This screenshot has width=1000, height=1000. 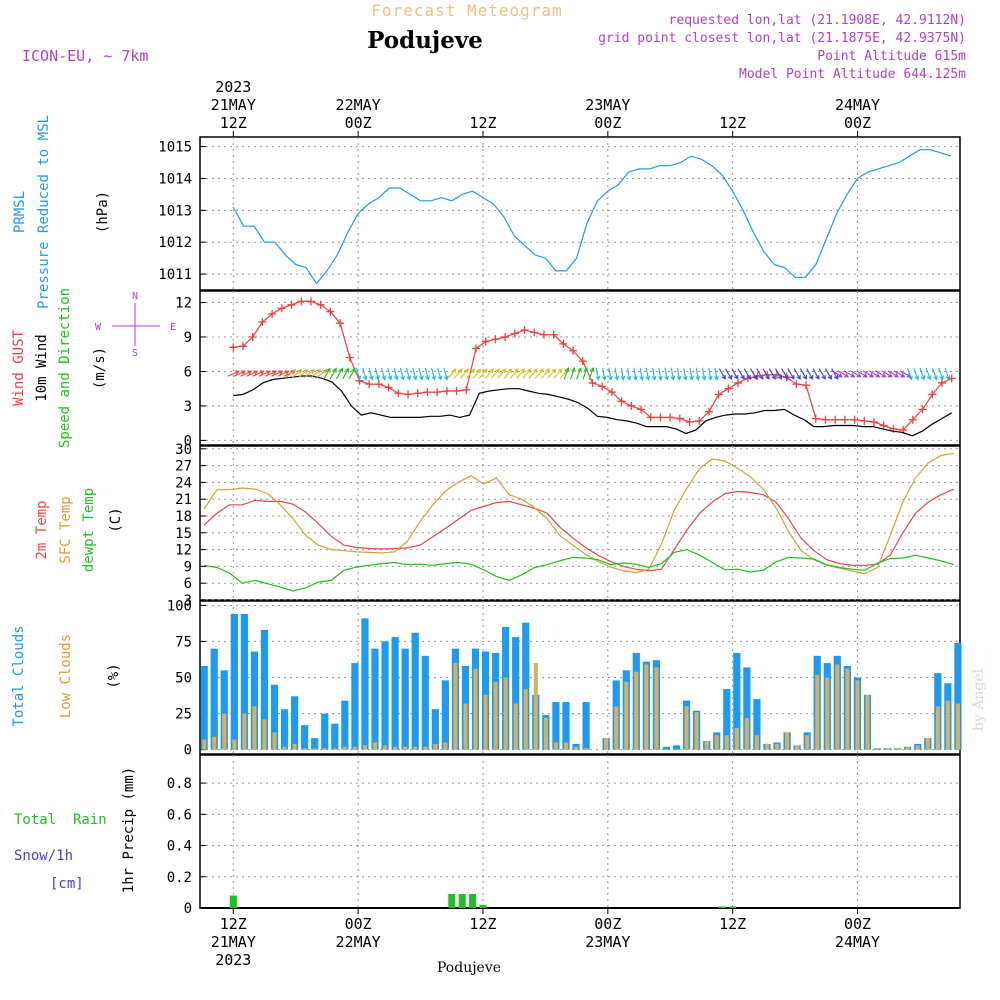 What do you see at coordinates (66, 676) in the screenshot?
I see `low-clouds-label: Low Clouds` at bounding box center [66, 676].